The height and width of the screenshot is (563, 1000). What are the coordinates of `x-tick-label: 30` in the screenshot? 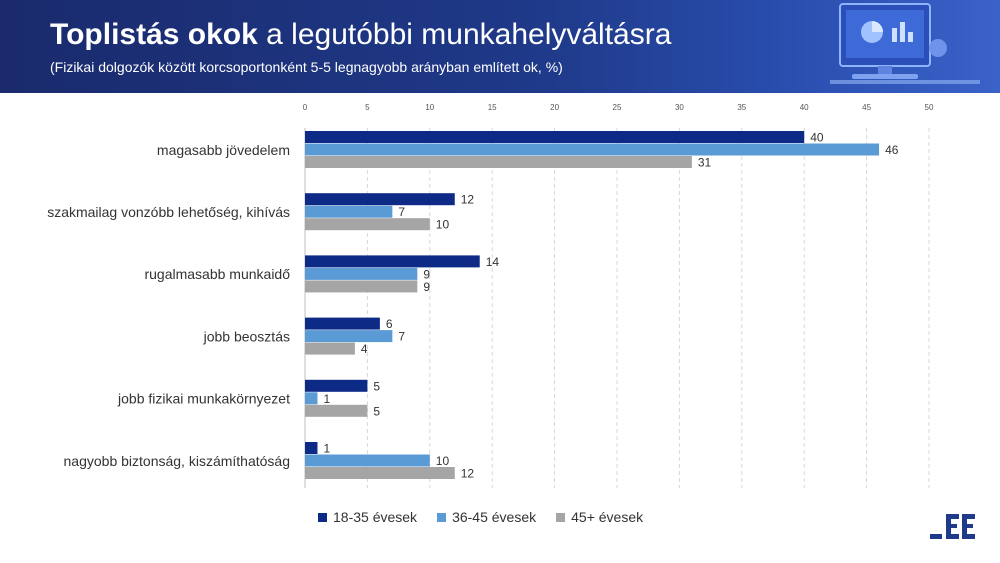 It's located at (679, 107).